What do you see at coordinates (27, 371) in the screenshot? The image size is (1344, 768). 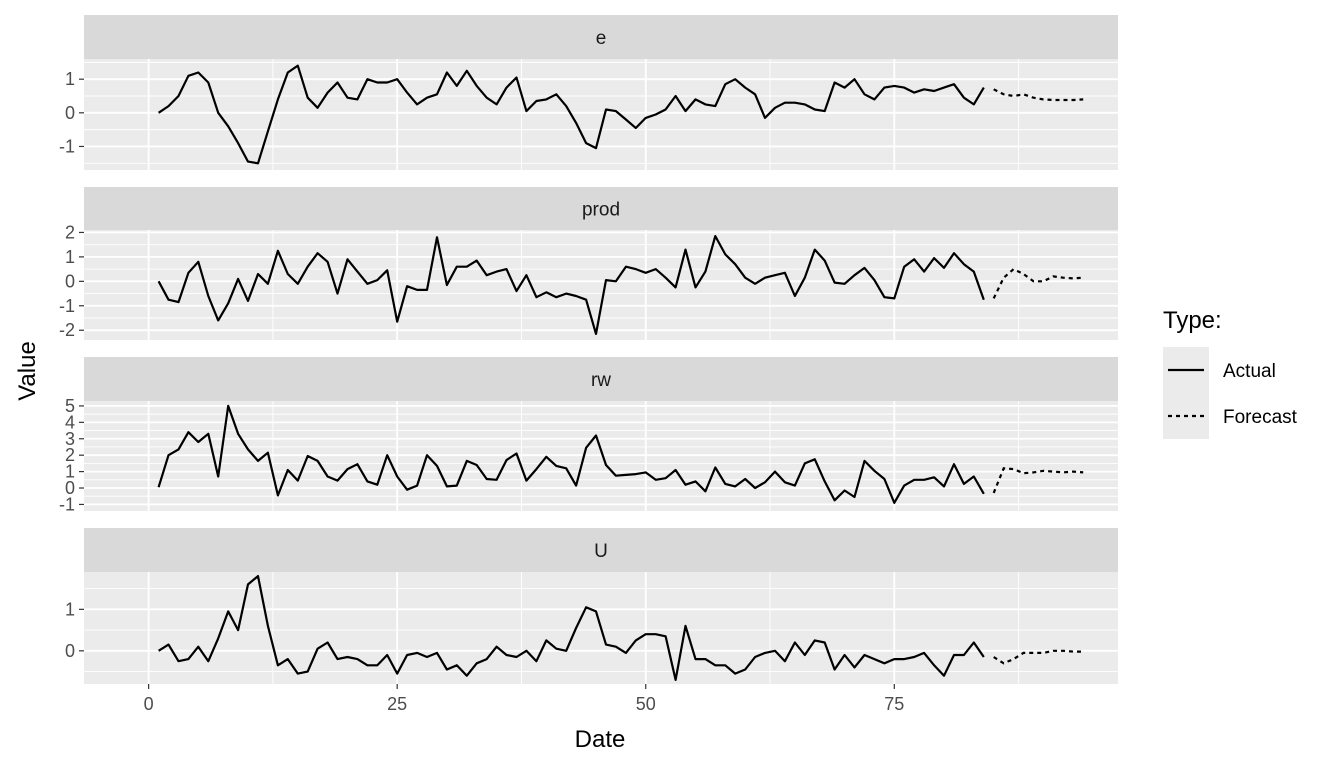 I see `y-axis-title: Value` at bounding box center [27, 371].